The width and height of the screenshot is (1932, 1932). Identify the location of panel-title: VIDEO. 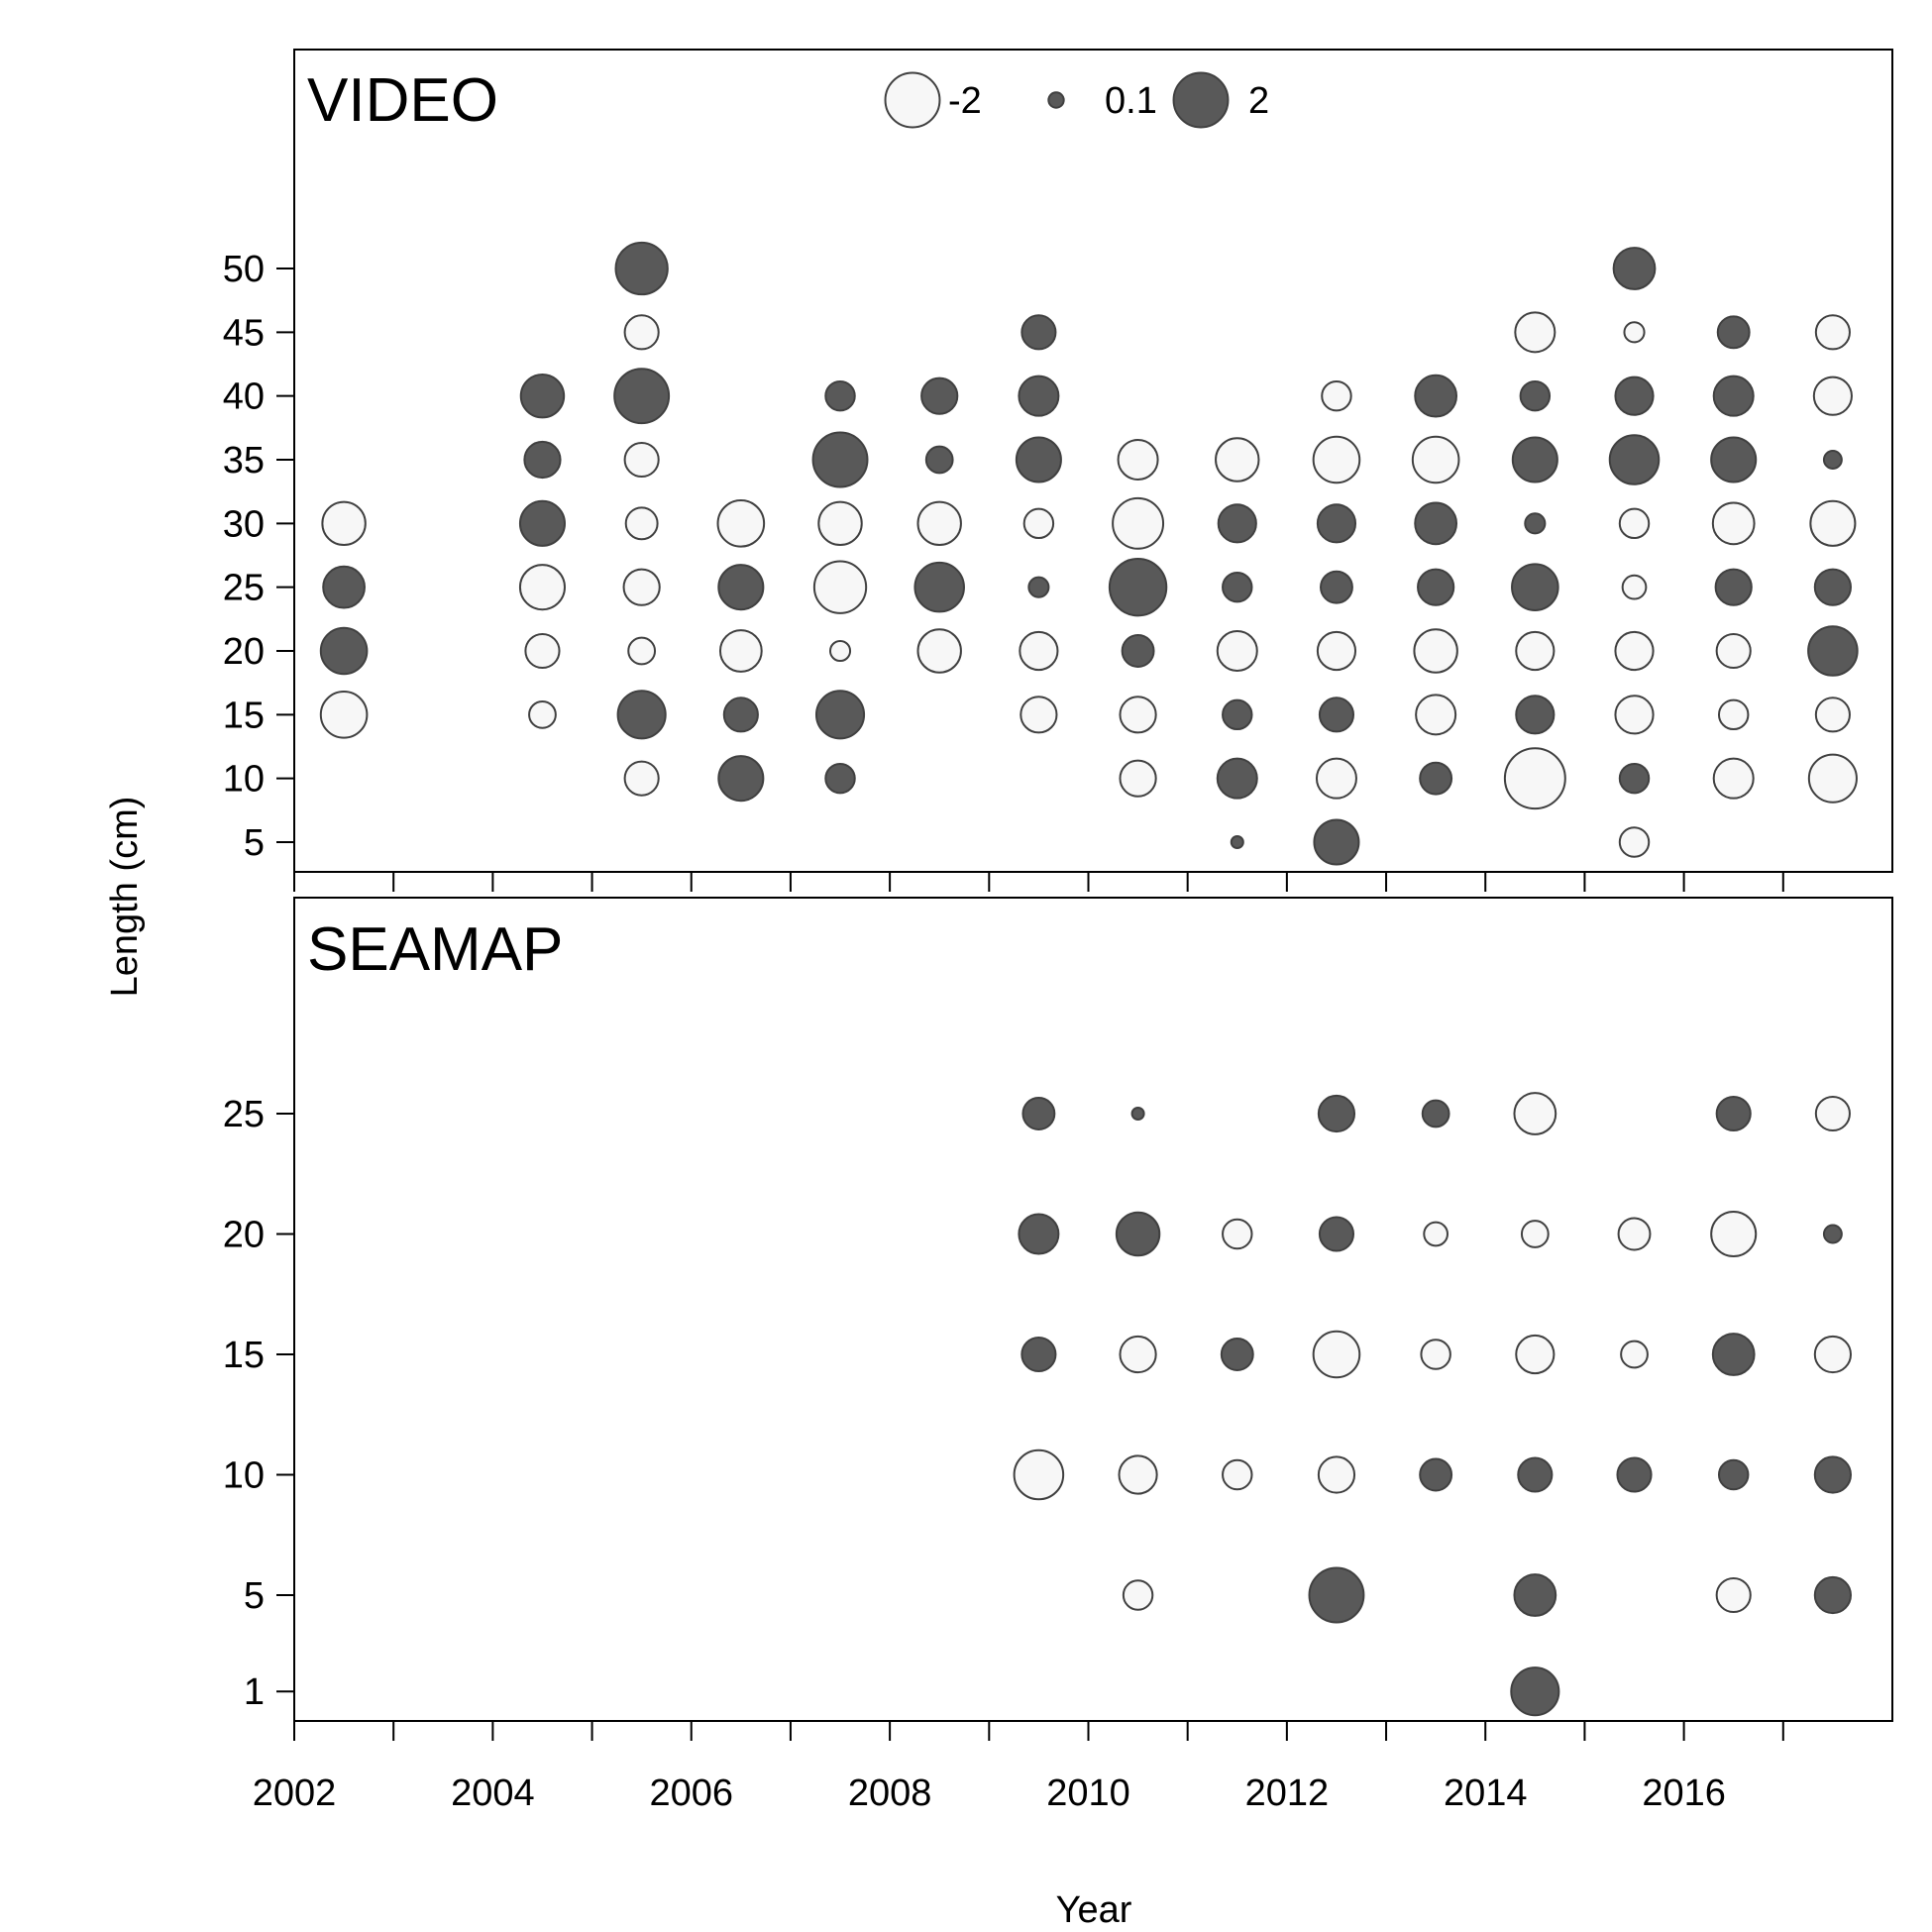
(403, 100).